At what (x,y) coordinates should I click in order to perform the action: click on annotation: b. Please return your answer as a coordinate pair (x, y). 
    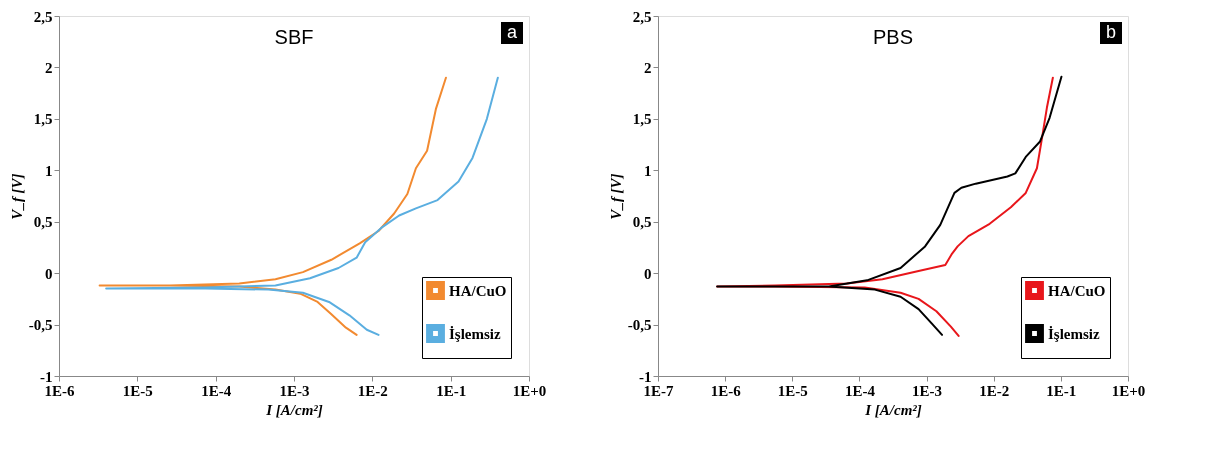
    Looking at the image, I should click on (1111, 32).